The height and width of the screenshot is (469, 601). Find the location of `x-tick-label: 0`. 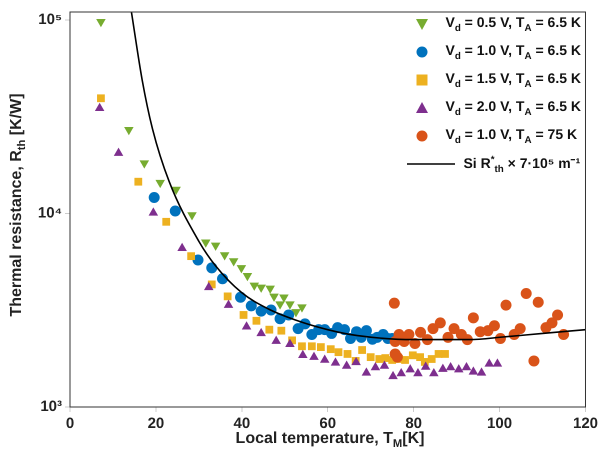

x-tick-label: 0 is located at coordinates (70, 423).